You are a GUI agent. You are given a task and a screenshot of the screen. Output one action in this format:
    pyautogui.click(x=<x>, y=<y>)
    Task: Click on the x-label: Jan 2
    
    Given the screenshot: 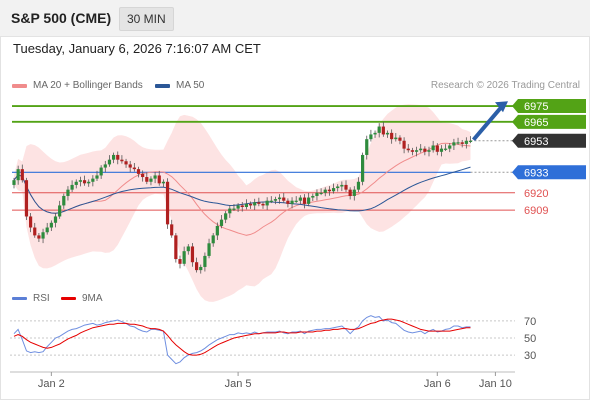 What is the action you would take?
    pyautogui.click(x=51, y=384)
    